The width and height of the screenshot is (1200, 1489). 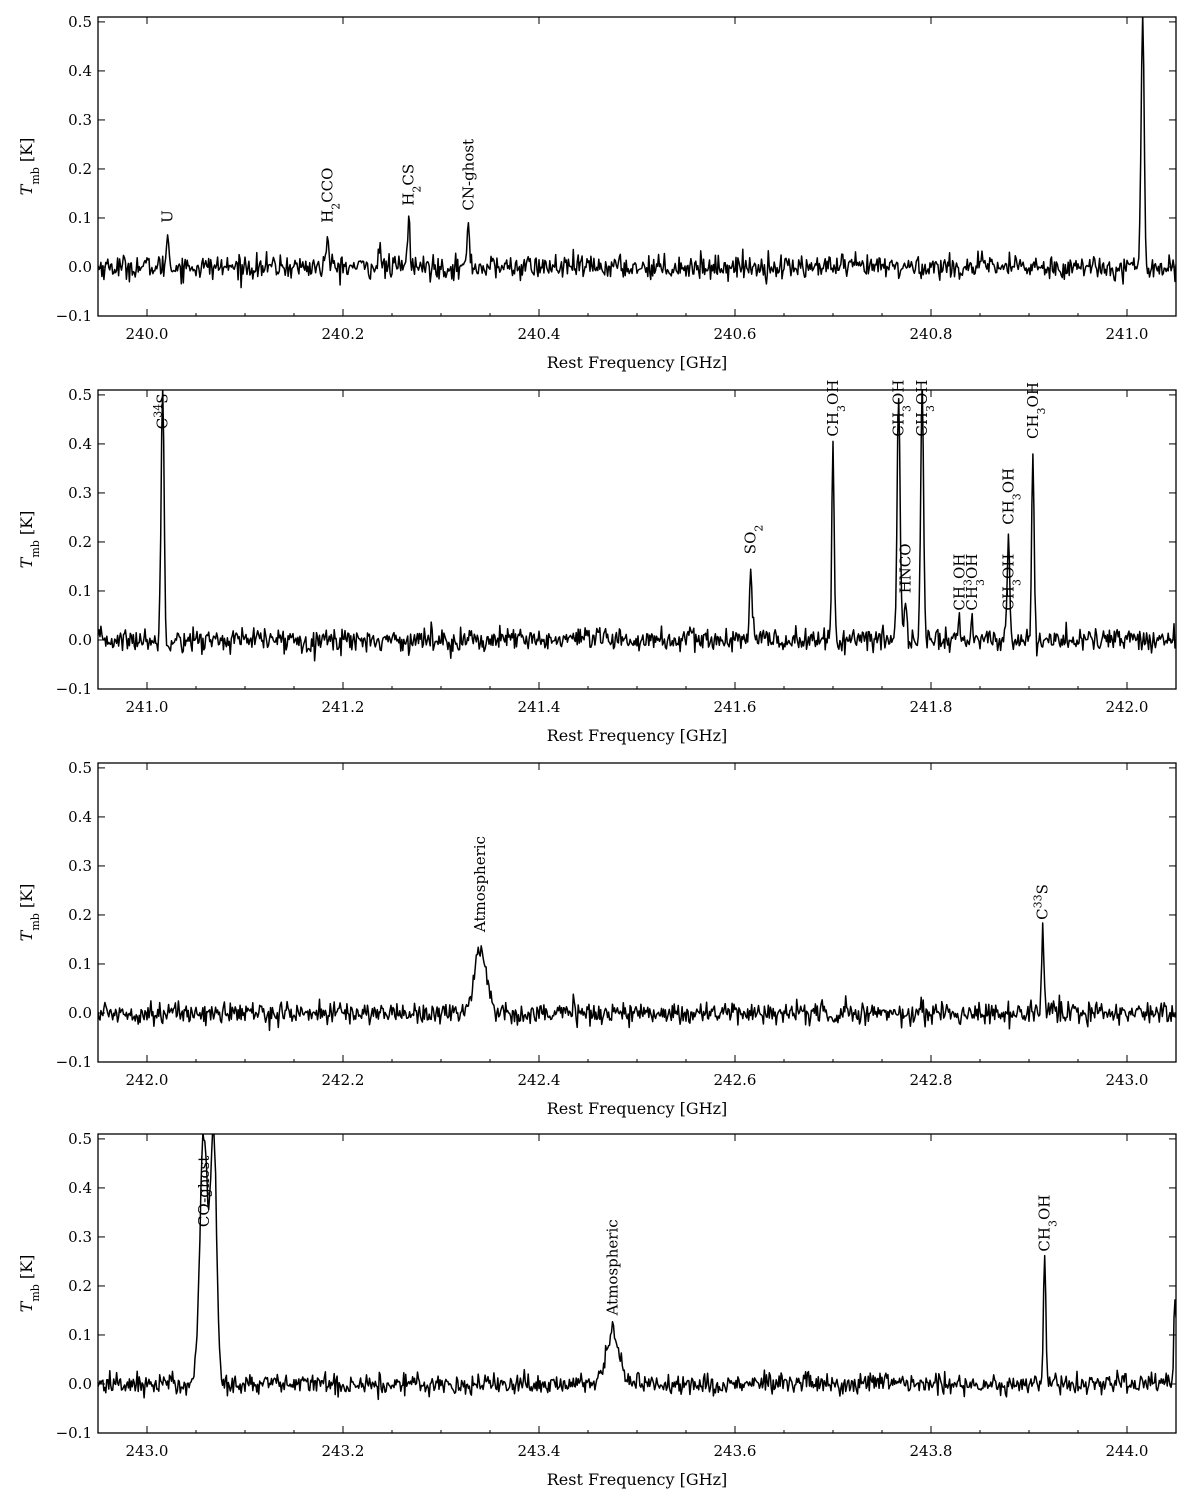 What do you see at coordinates (168, 216) in the screenshot?
I see `line-annotation: U` at bounding box center [168, 216].